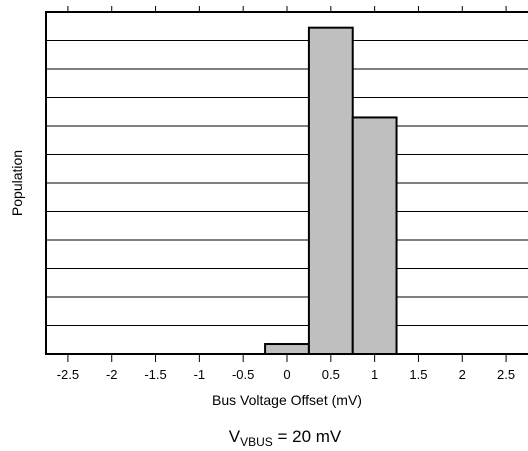  What do you see at coordinates (374, 374) in the screenshot?
I see `x-tick-label: 1` at bounding box center [374, 374].